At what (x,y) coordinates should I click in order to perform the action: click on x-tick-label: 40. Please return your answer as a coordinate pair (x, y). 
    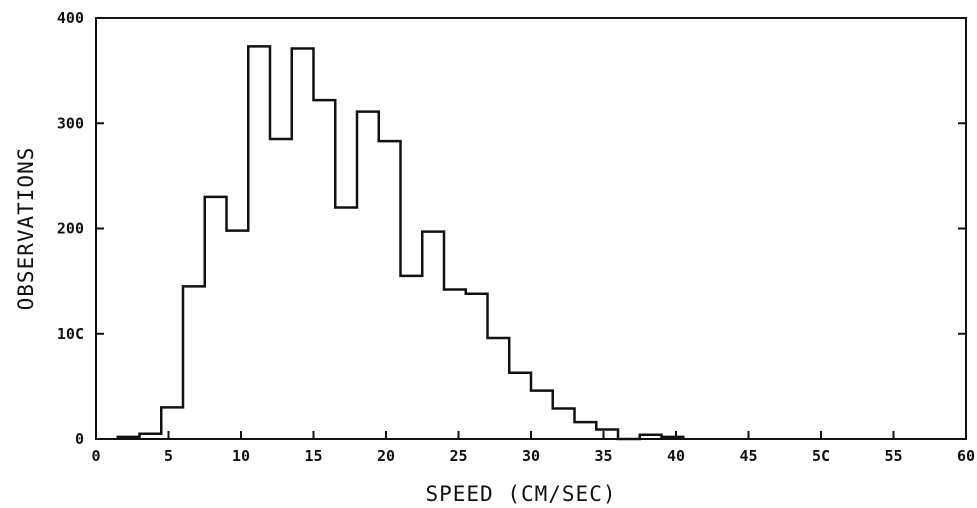
    Looking at the image, I should click on (676, 456).